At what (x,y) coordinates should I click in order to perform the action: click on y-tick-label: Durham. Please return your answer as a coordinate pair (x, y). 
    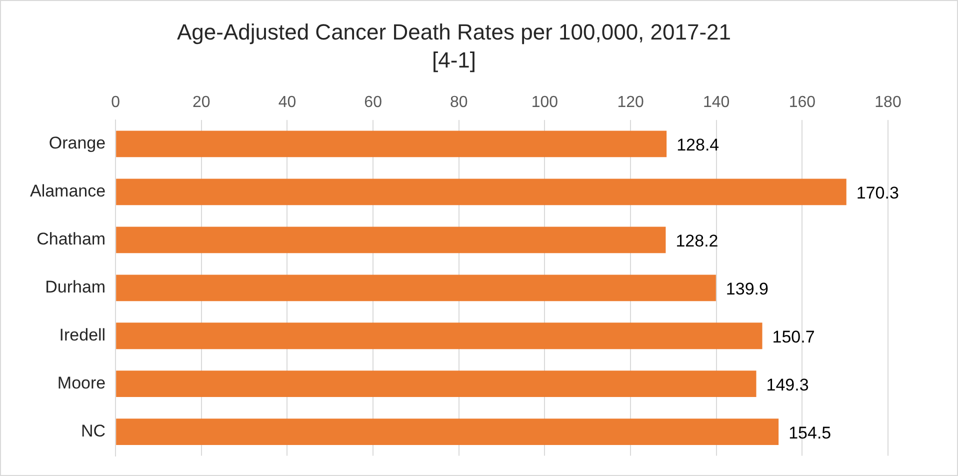
    Looking at the image, I should click on (75, 287).